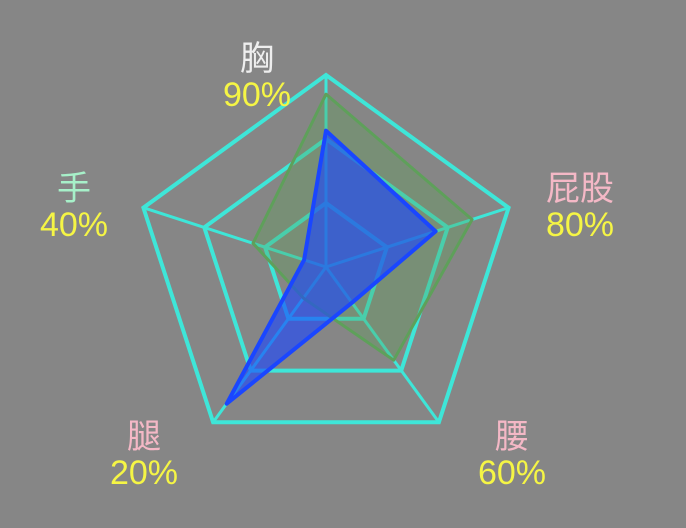 This screenshot has height=528, width=686. What do you see at coordinates (580, 189) in the screenshot?
I see `axis-name-butt: 屁股` at bounding box center [580, 189].